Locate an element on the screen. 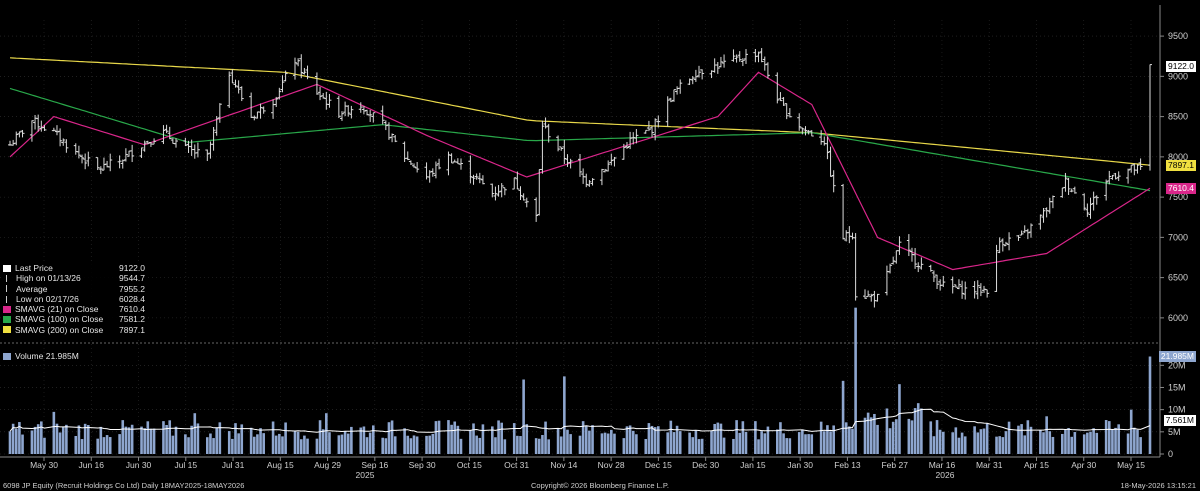  x-tick-label: May 15 is located at coordinates (1131, 465).